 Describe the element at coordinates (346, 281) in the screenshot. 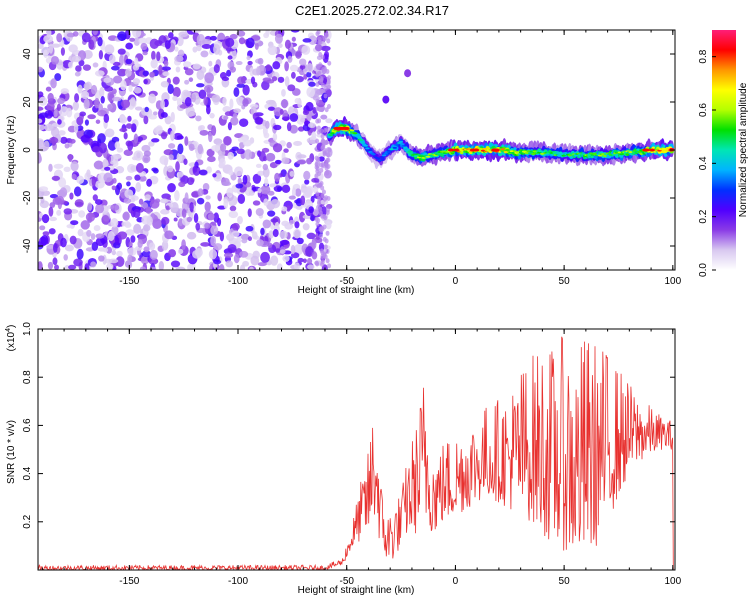

I see `spectrogram-x-tick-label: -50` at that location.